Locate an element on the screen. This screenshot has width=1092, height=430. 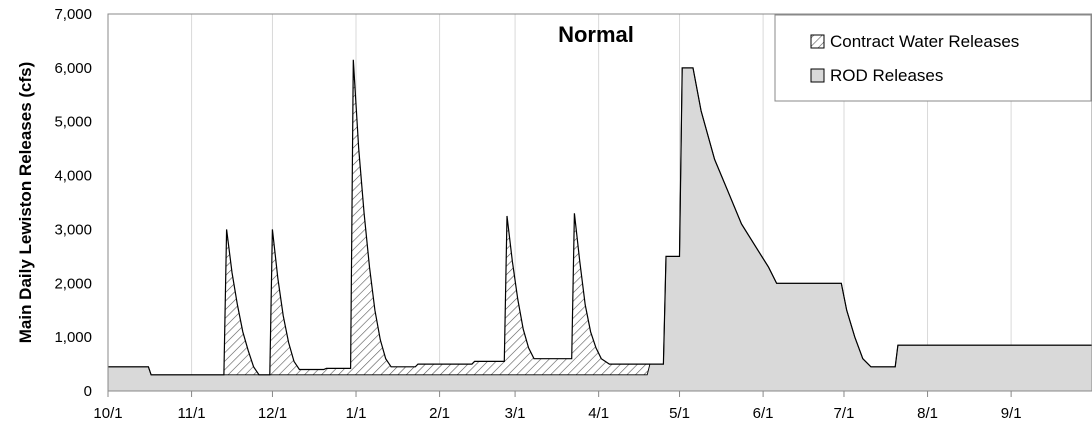
x-tick-label: 5/1 is located at coordinates (679, 413).